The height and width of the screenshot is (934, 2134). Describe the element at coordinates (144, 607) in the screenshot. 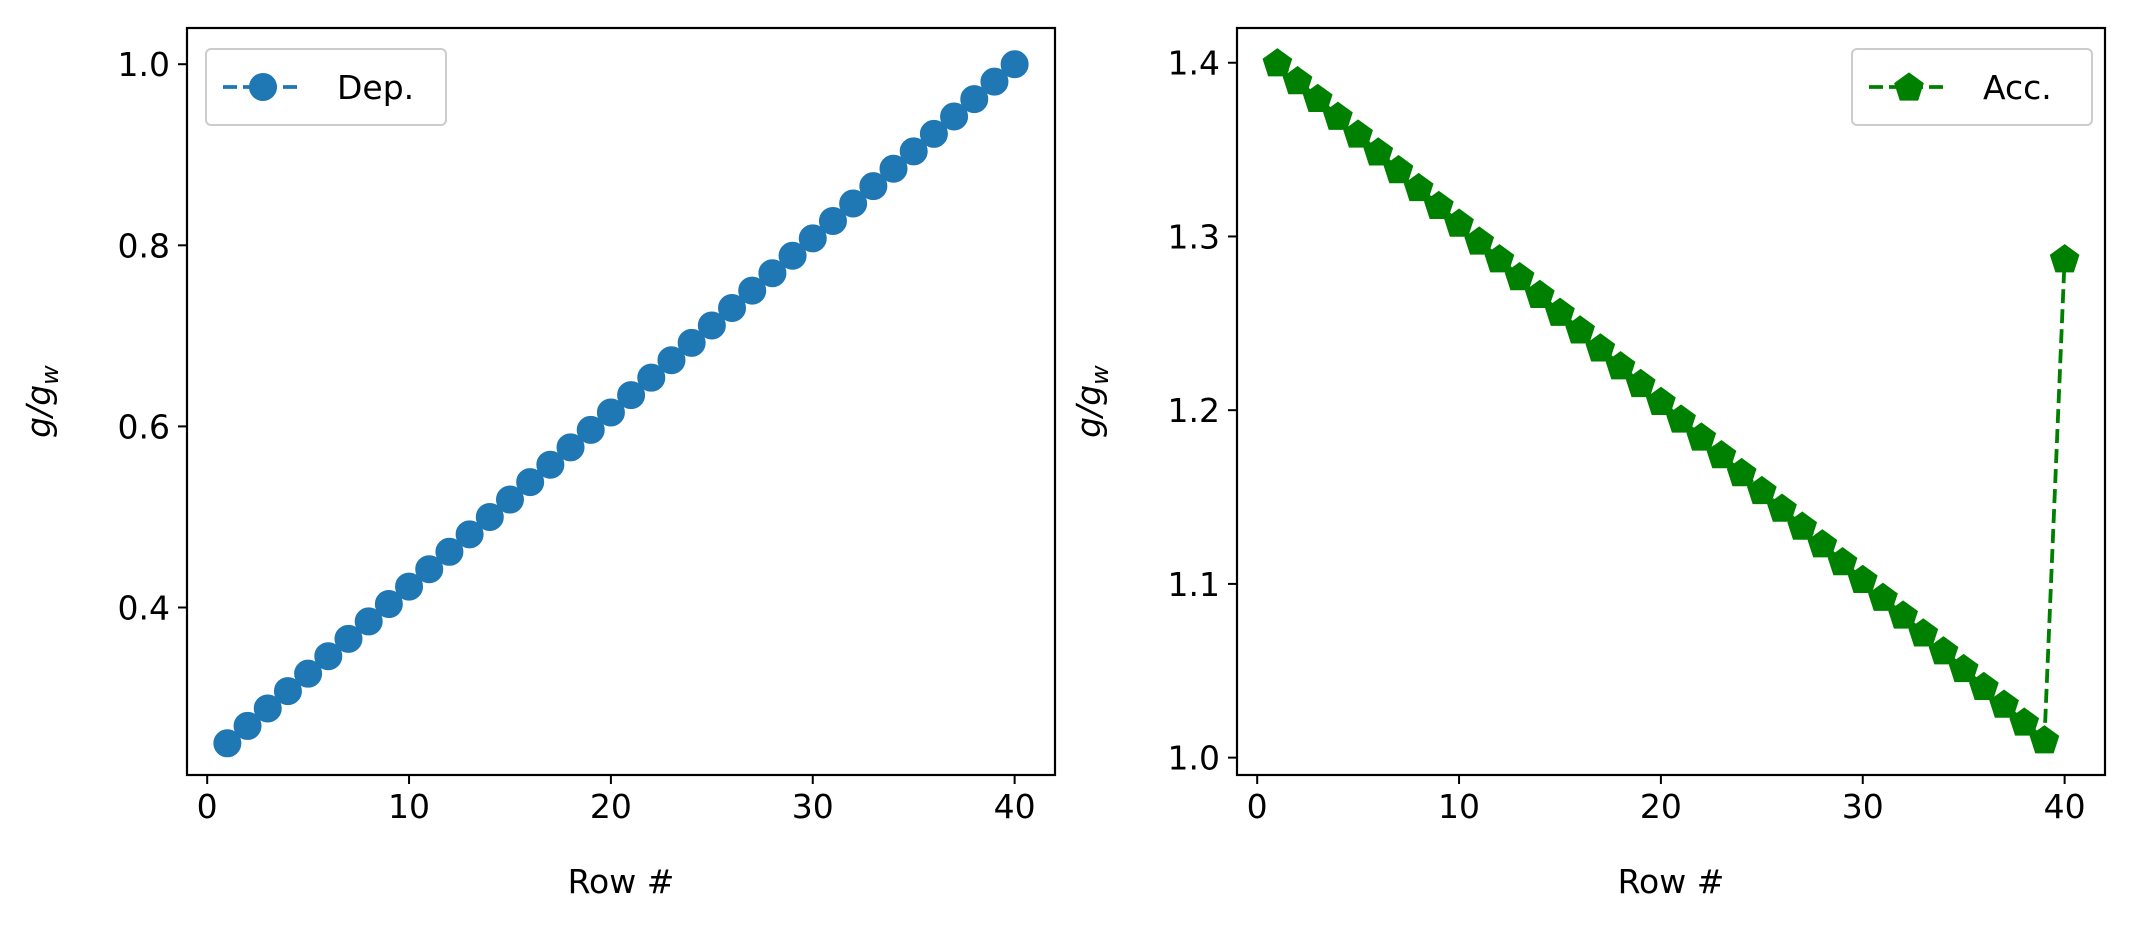

I see `y-tick-label: 0.4` at that location.